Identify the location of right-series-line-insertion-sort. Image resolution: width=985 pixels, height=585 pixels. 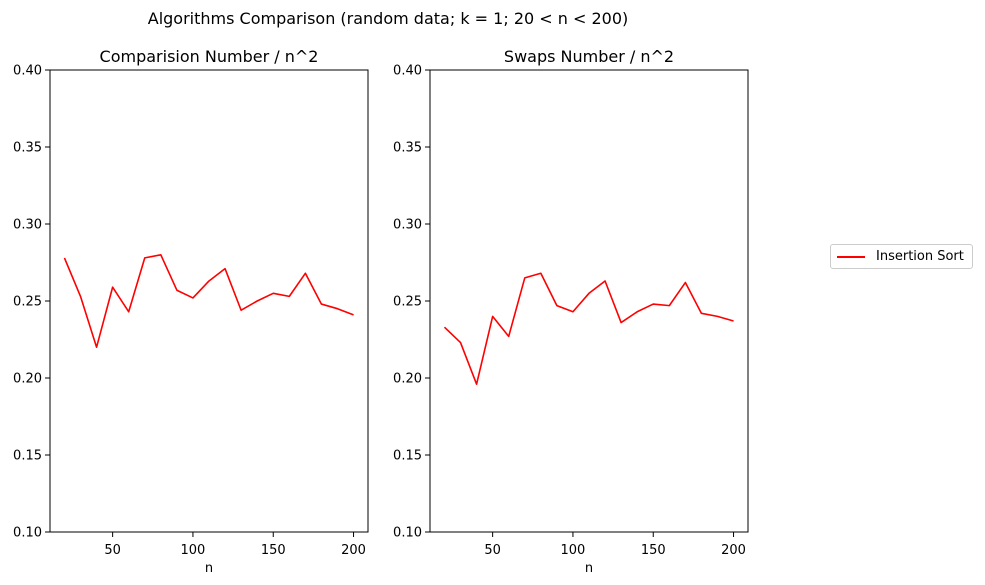
(588, 328).